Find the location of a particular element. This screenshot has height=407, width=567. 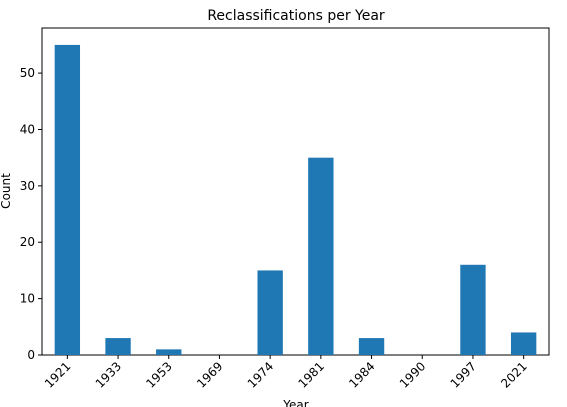

bar-1974 is located at coordinates (270, 312).